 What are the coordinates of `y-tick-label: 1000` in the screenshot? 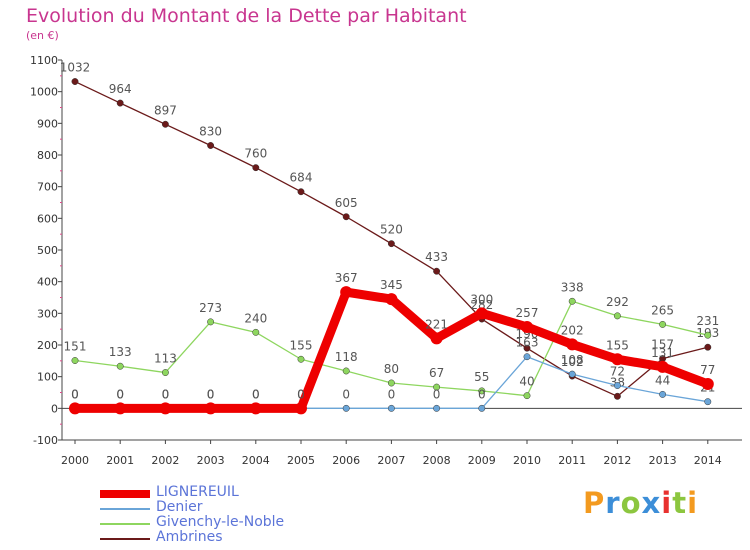 It's located at (44, 92).